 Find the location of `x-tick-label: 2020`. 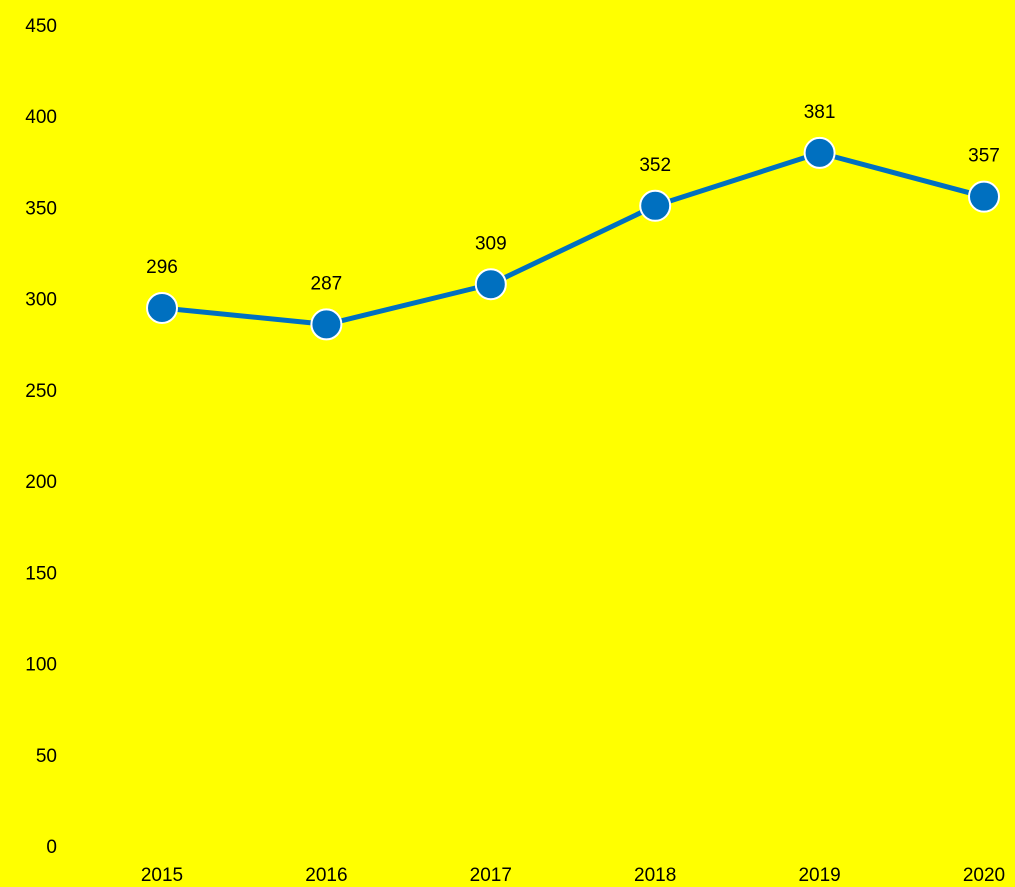

x-tick-label: 2020 is located at coordinates (984, 875).